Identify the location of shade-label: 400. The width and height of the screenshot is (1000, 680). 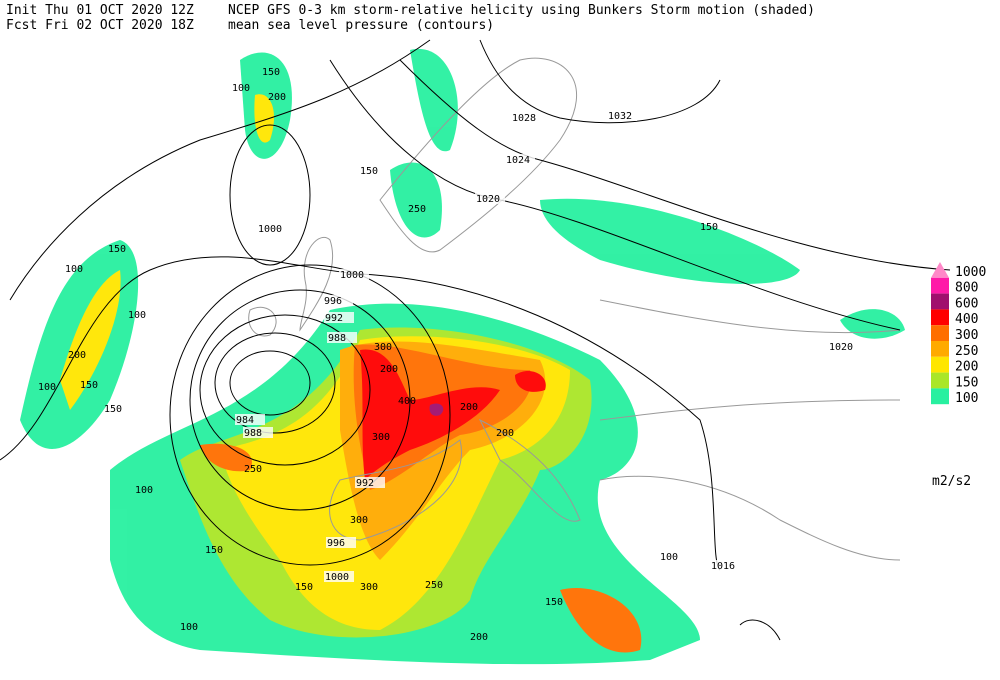
(407, 401).